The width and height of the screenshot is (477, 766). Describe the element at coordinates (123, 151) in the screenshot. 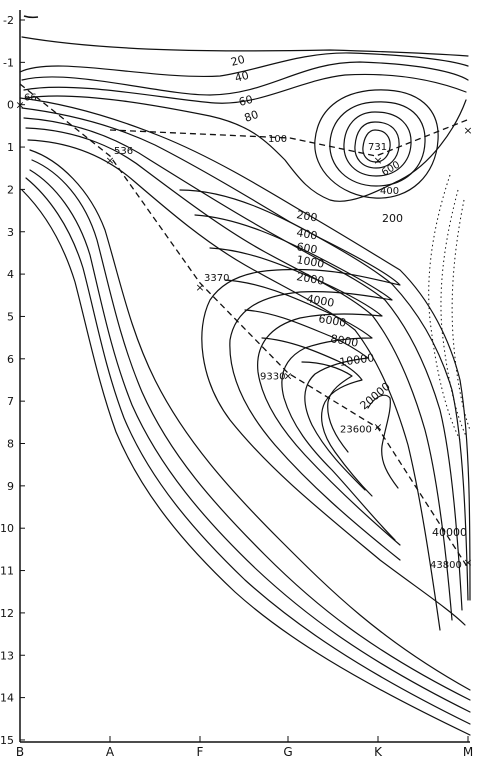

I see `peak-label: 536` at that location.